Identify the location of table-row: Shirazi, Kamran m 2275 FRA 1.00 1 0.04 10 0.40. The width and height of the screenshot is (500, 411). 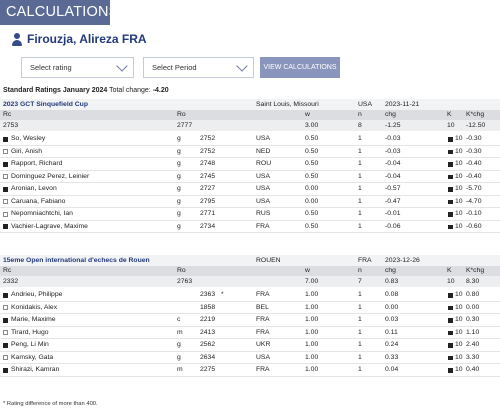
(250, 370).